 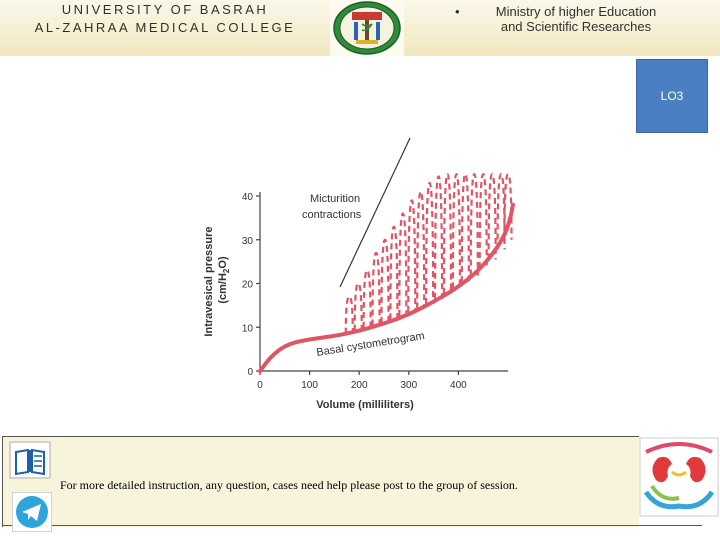 I want to click on micturition-label-line-1: Micturition, so click(x=335, y=199).